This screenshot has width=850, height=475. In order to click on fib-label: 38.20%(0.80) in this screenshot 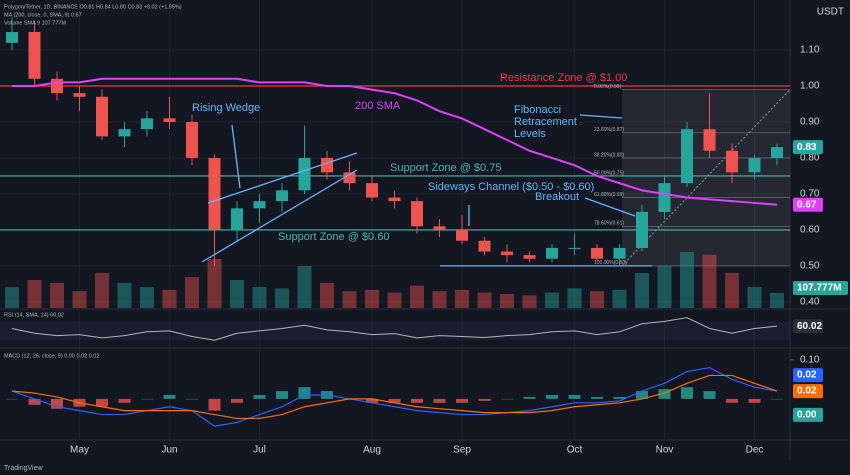, I will do `click(609, 155)`.